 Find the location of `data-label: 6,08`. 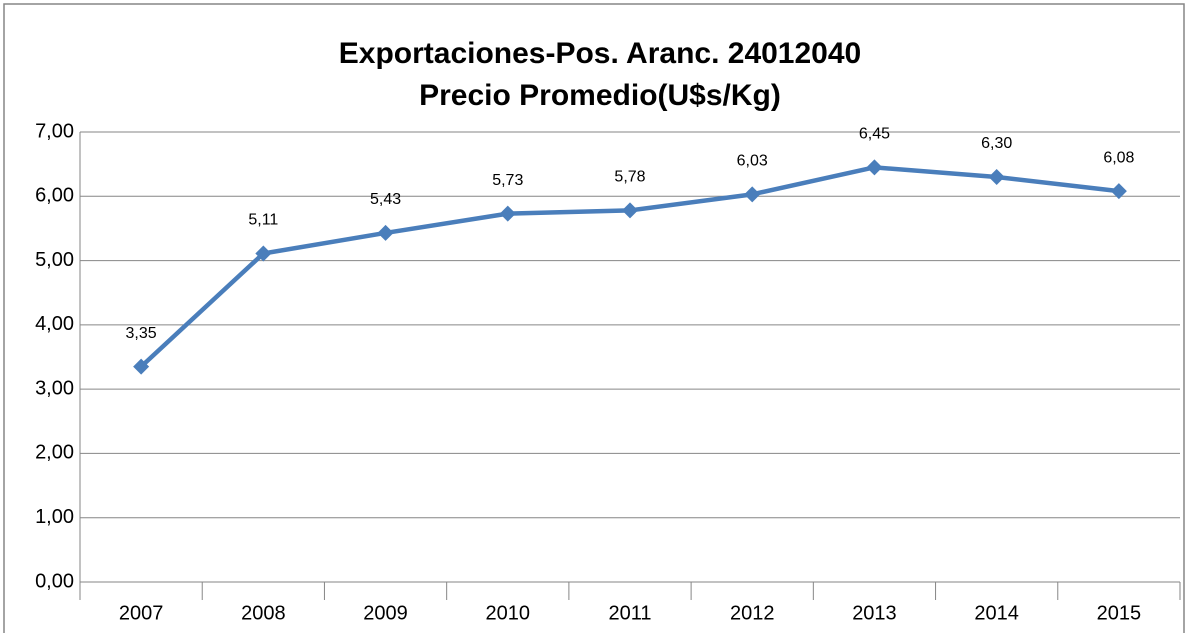

data-label: 6,08 is located at coordinates (1118, 157).